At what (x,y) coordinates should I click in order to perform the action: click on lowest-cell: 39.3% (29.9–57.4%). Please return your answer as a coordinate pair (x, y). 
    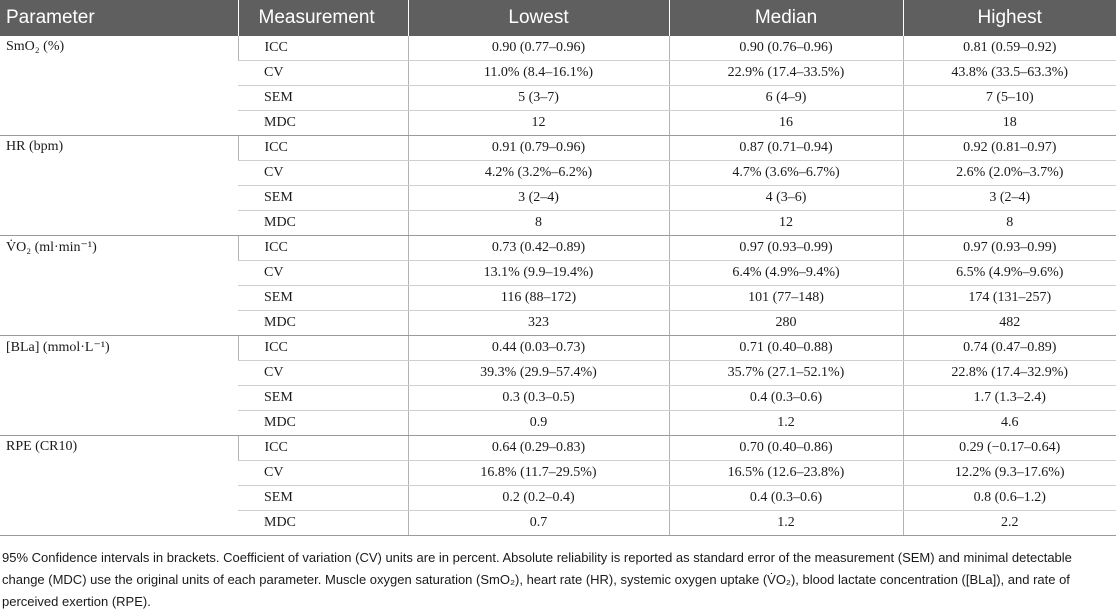
    Looking at the image, I should click on (538, 373).